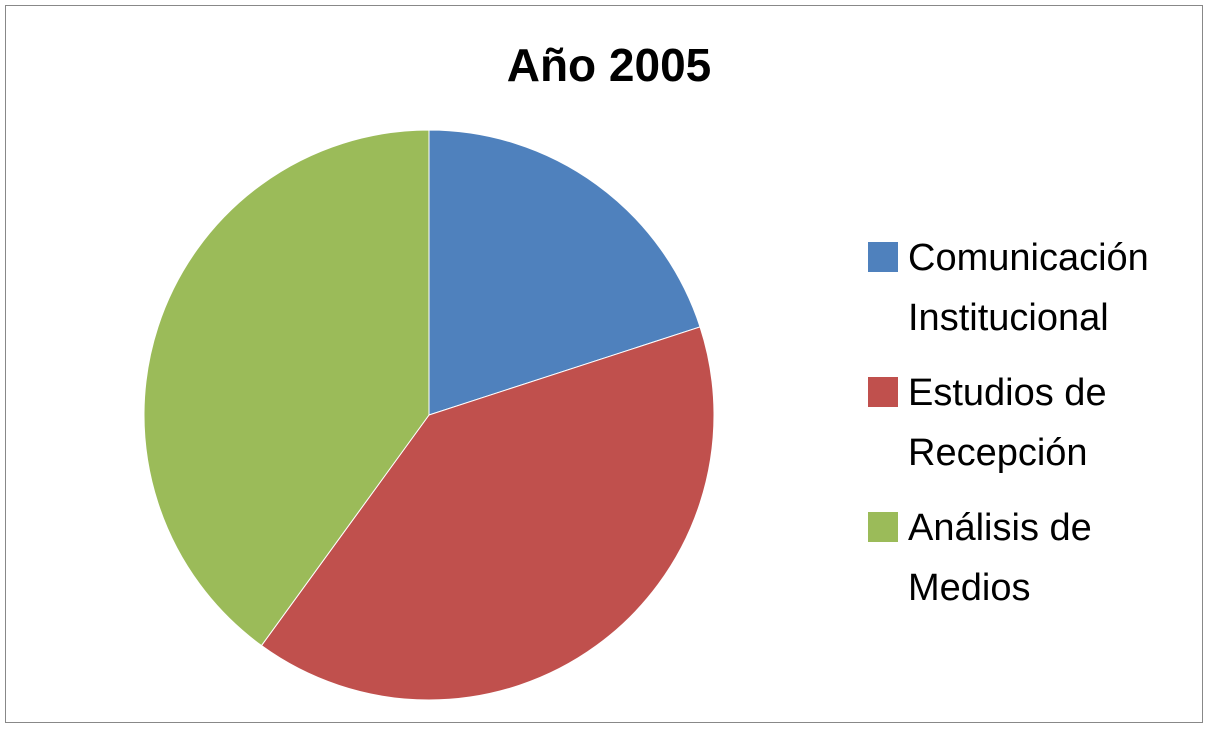 The width and height of the screenshot is (1210, 730). Describe the element at coordinates (1028, 288) in the screenshot. I see `legend-label: Comunicación Institucional` at that location.